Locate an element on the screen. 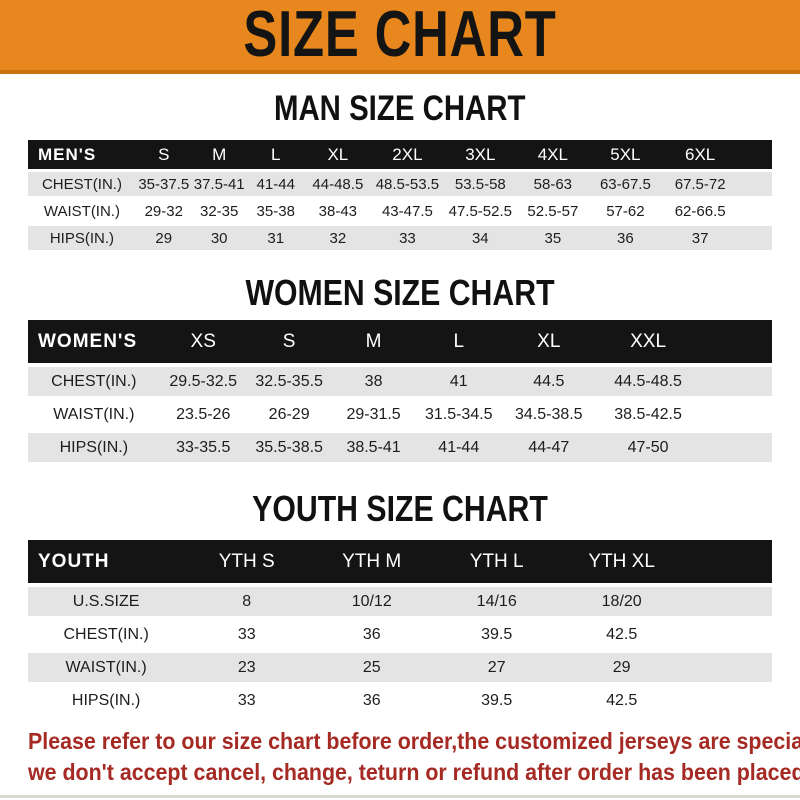 The width and height of the screenshot is (800, 800). youth-table-row: CHEST(IN.) 33 36 39.5 42.5 is located at coordinates (400, 634).